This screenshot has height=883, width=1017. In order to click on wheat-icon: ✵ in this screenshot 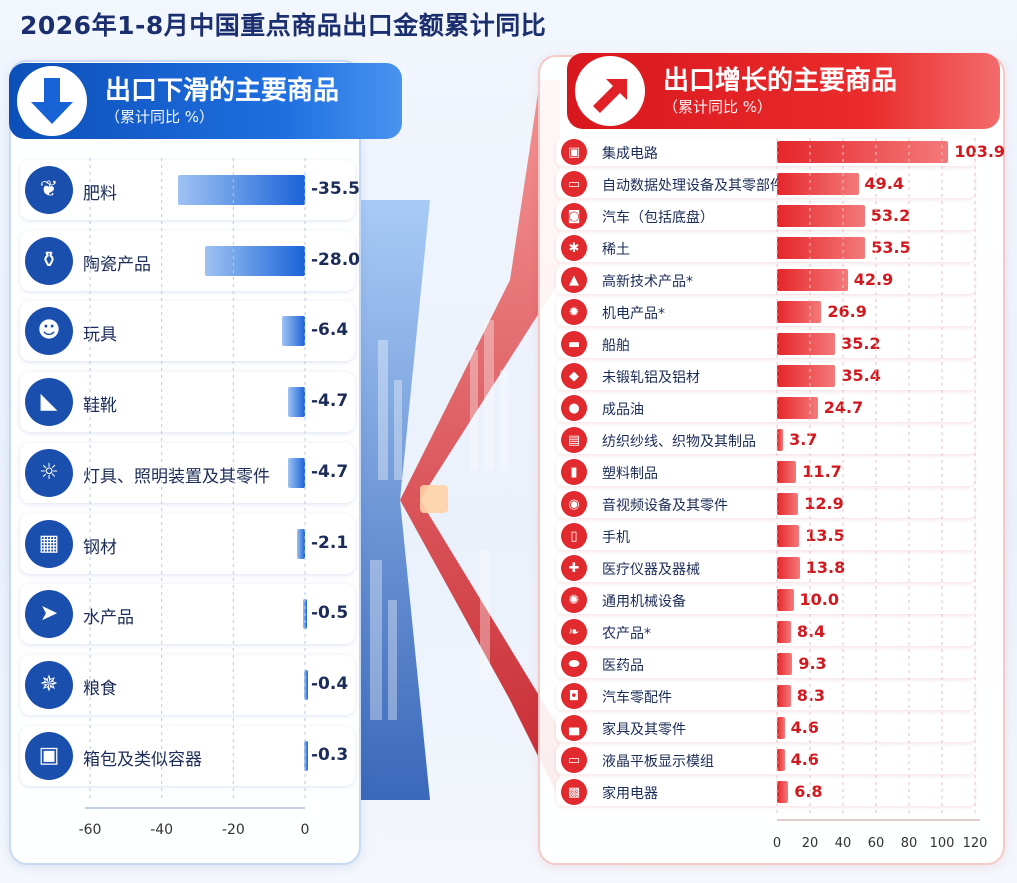, I will do `click(49, 684)`.